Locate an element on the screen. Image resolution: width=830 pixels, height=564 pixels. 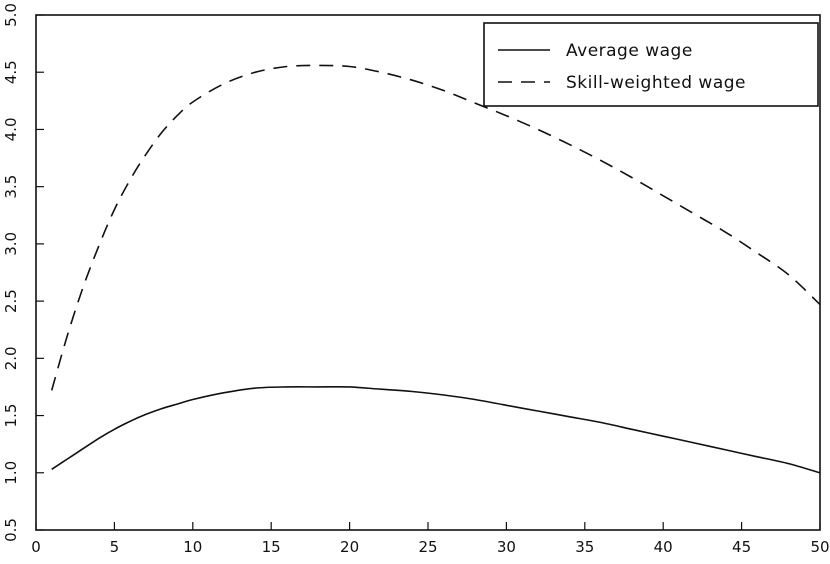
y-tick-label: 4.0 is located at coordinates (11, 130).